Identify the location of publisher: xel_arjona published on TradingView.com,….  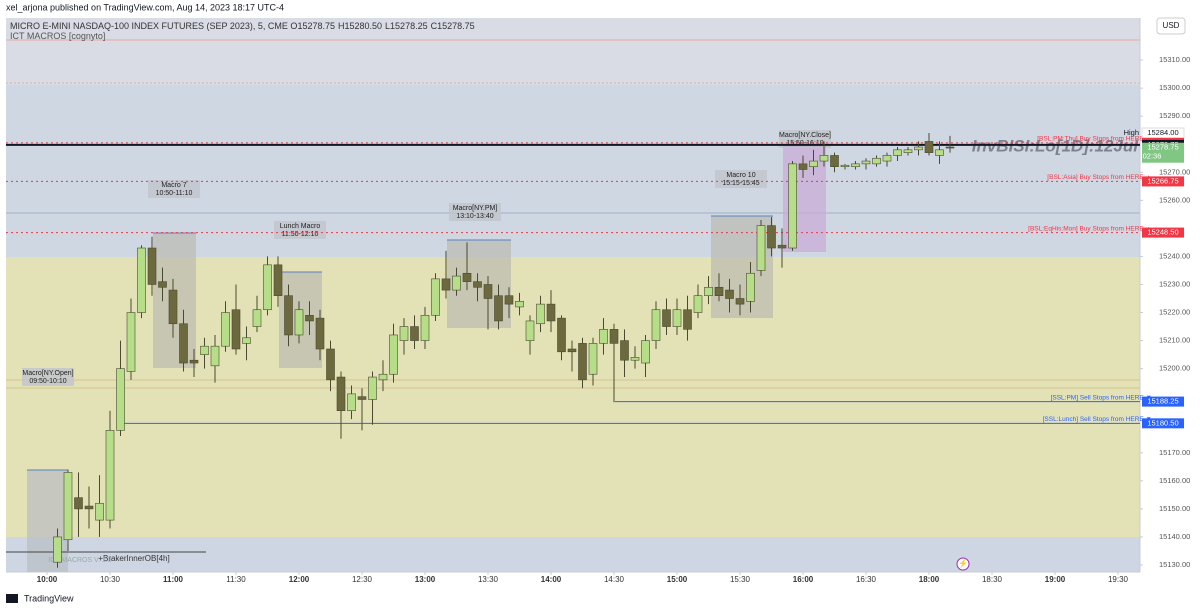
(145, 7).